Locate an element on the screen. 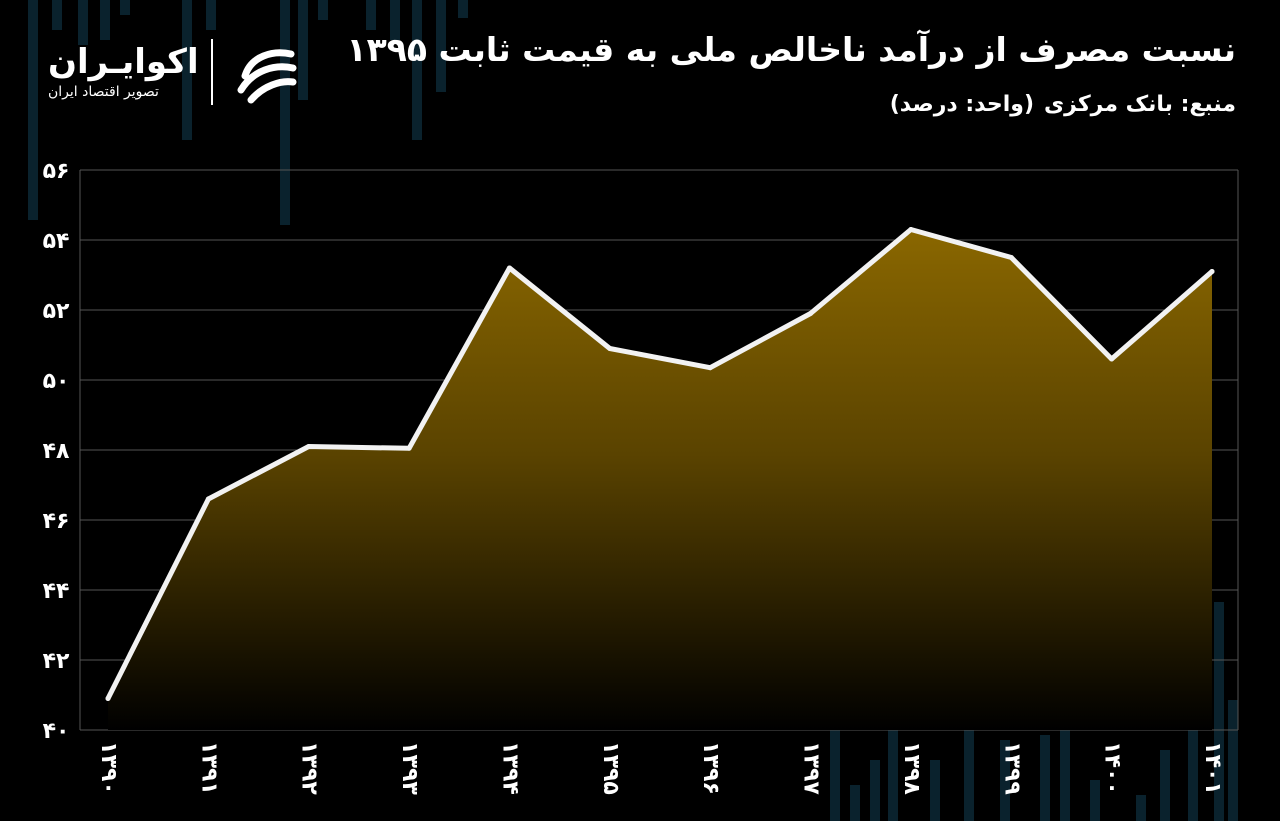 Image resolution: width=1280 pixels, height=821 pixels. y-tick-label: ۵۰ is located at coordinates (56, 381).